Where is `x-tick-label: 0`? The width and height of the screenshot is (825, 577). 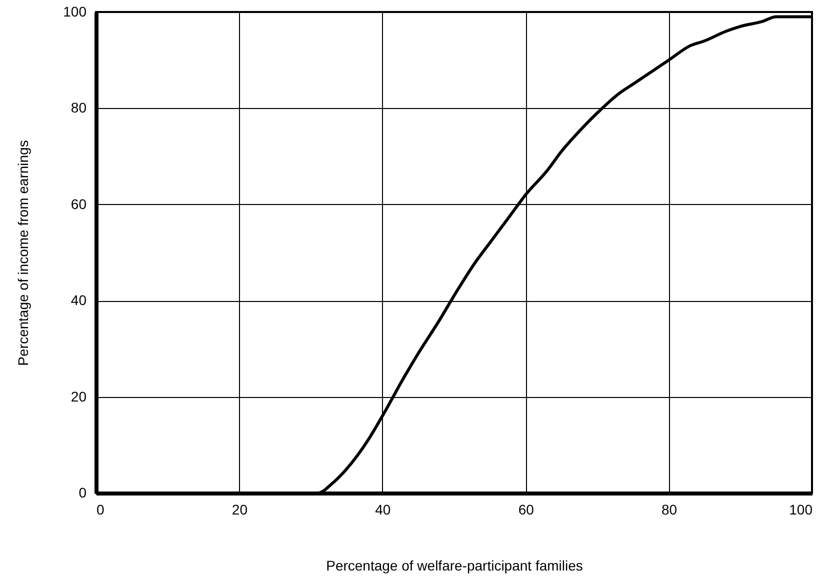 x-tick-label: 0 is located at coordinates (100, 510).